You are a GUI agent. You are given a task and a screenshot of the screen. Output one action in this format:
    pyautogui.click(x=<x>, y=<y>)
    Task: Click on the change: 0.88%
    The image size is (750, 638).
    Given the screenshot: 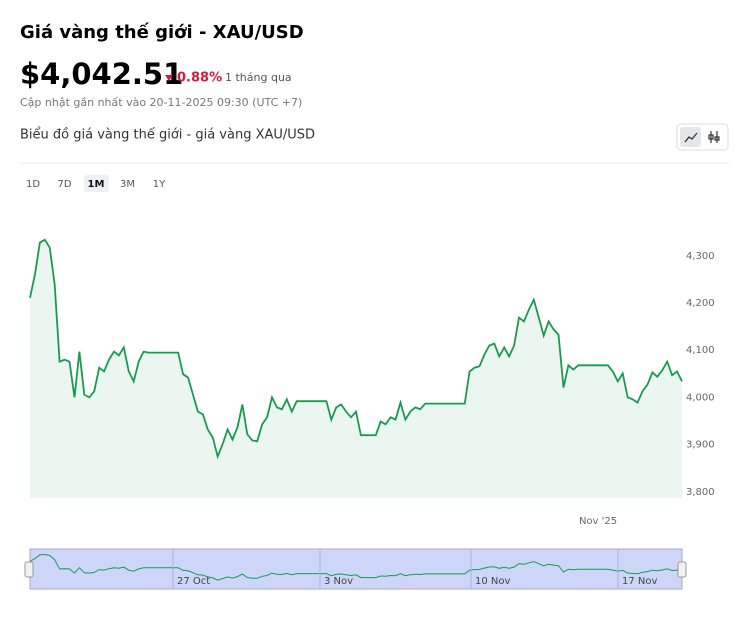 What is the action you would take?
    pyautogui.click(x=199, y=78)
    